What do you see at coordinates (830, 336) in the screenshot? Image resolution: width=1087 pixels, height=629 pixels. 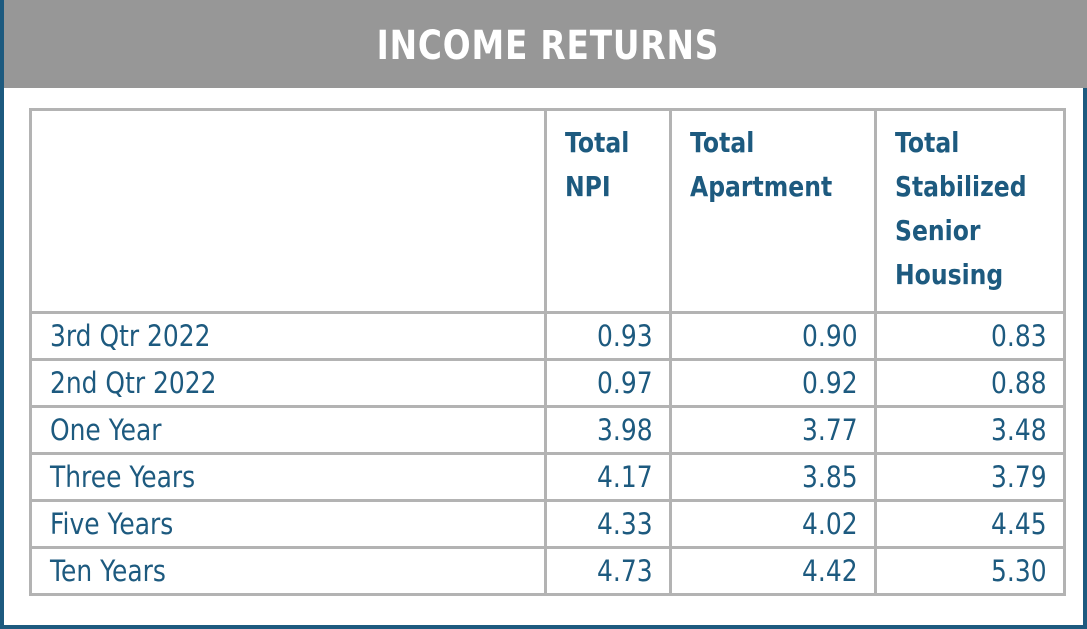 I see `cell-value: 0.90` at bounding box center [830, 336].